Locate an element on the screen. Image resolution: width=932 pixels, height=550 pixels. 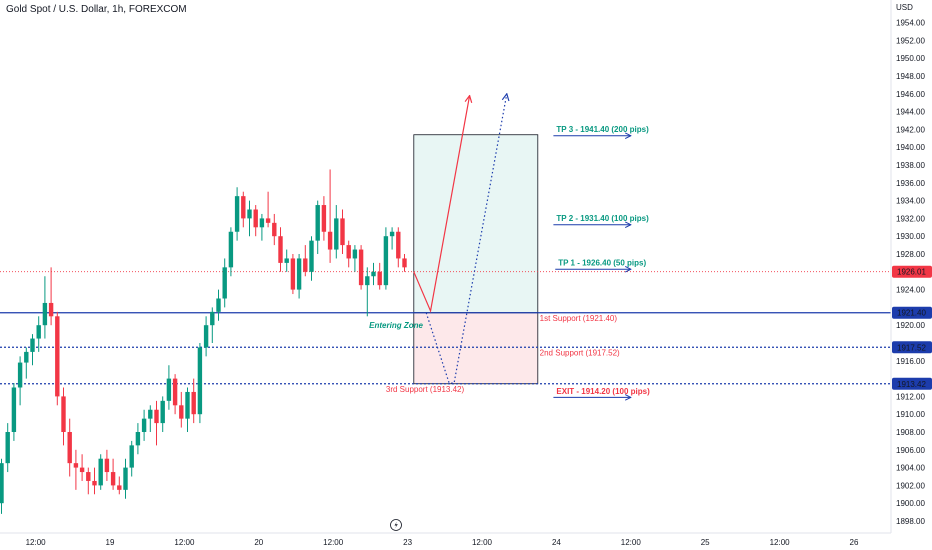
second-support-label: 2nd Support (1917.52) is located at coordinates (580, 353).